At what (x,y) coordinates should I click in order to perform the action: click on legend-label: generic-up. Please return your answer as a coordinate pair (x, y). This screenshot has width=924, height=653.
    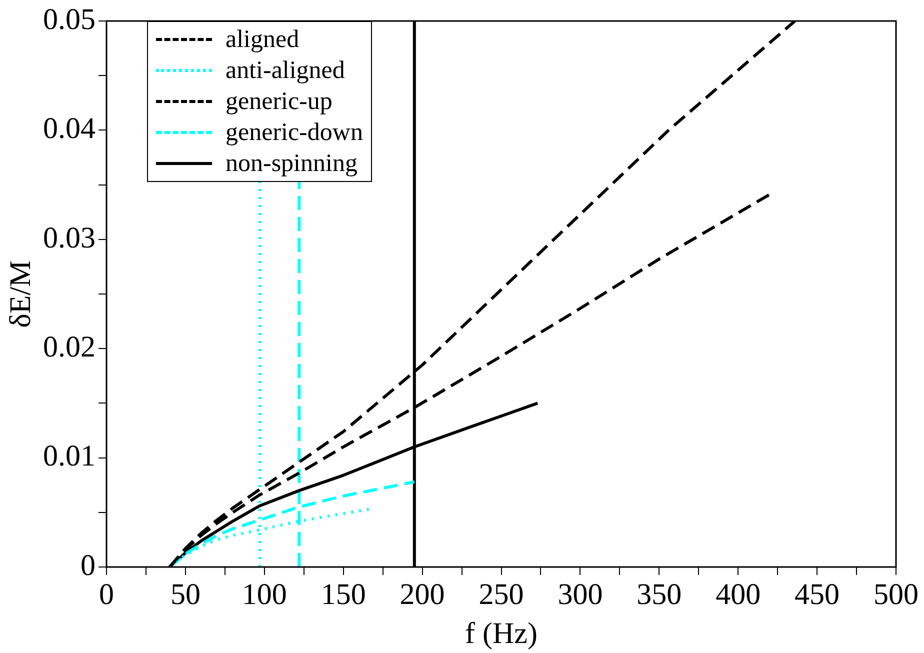
    Looking at the image, I should click on (279, 102).